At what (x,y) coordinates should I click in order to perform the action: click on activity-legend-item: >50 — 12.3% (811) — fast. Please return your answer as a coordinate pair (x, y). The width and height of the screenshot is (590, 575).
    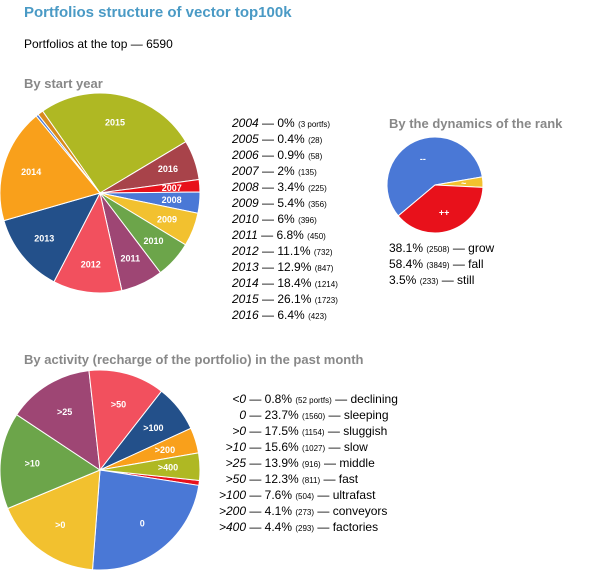
    Looking at the image, I should click on (297, 480).